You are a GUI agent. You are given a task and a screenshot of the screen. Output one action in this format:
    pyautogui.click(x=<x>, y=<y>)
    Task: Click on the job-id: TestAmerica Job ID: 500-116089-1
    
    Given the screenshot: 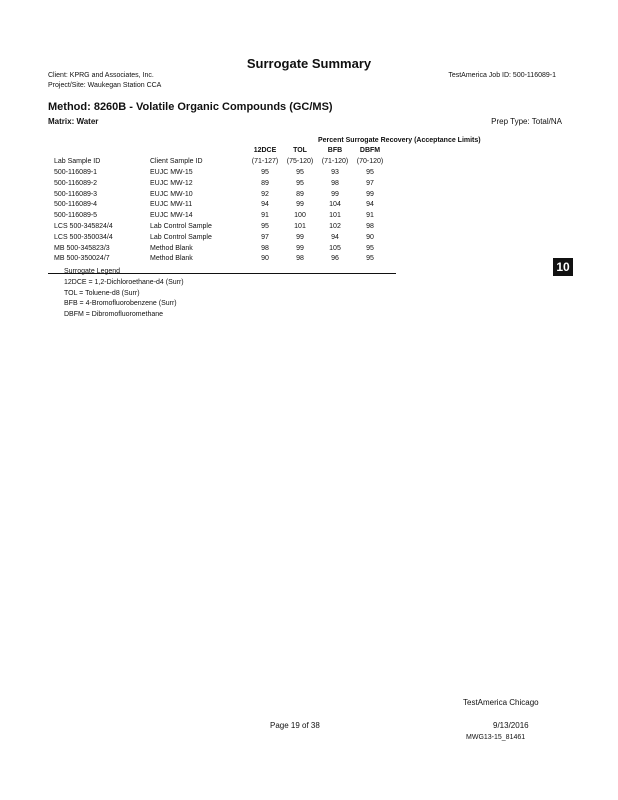 What is the action you would take?
    pyautogui.click(x=502, y=75)
    